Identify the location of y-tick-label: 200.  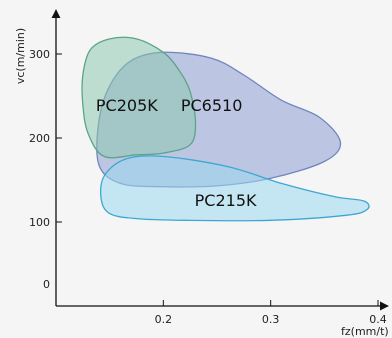
(39, 138).